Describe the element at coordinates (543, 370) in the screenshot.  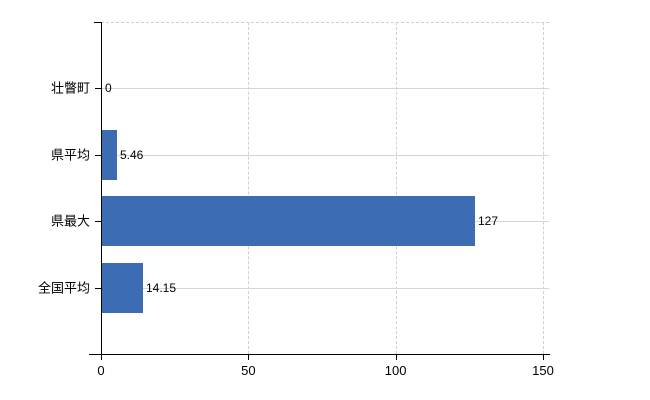
I see `x-tick-label: 150` at that location.